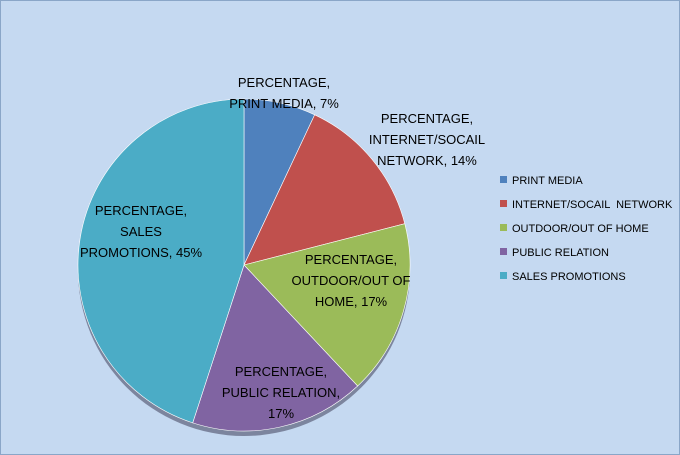 Image resolution: width=680 pixels, height=455 pixels. Describe the element at coordinates (284, 93) in the screenshot. I see `data-label-print-media: PERCENTAGE, PRINT MEDIA, 7%` at that location.